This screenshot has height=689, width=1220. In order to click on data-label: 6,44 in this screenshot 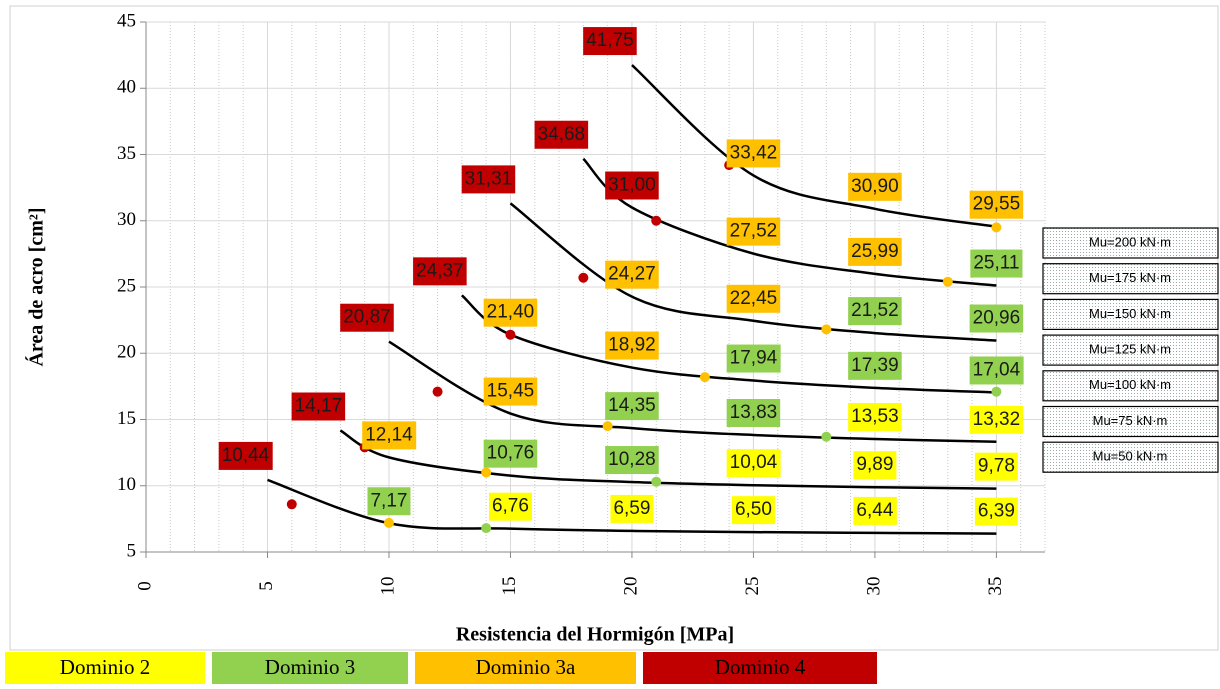, I will do `click(875, 510)`.